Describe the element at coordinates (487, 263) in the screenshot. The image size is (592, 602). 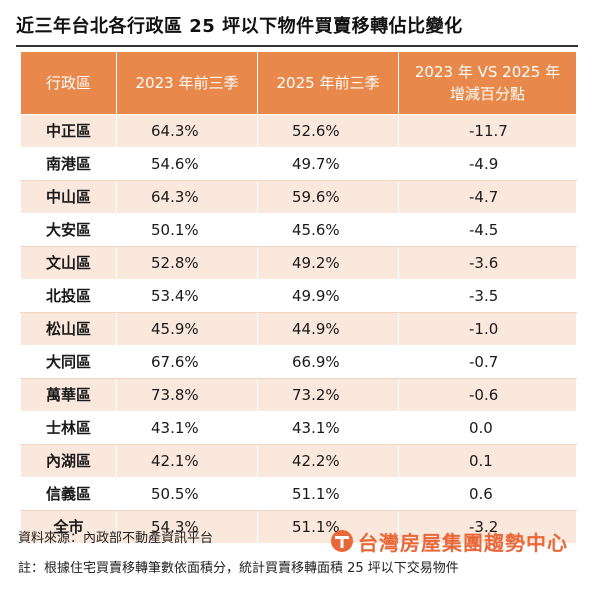
I see `change-cell: -3.6` at that location.